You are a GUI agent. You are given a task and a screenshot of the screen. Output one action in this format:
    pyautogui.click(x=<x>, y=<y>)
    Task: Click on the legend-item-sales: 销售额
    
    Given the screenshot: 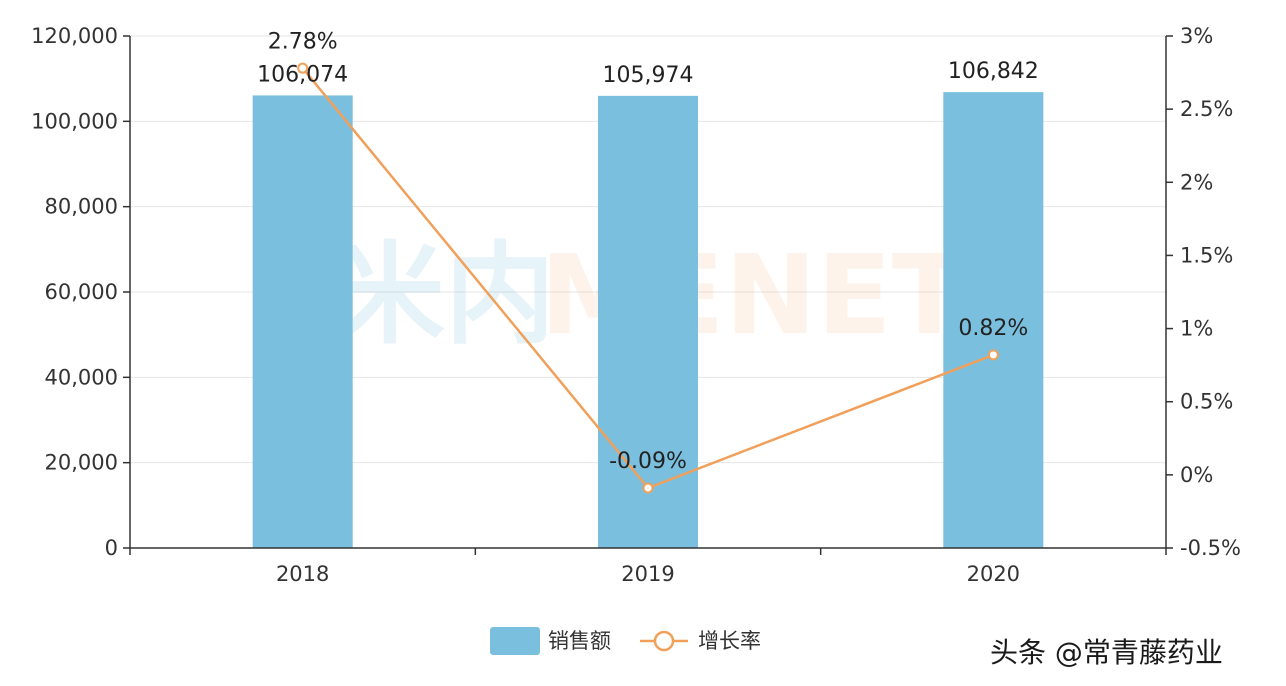 What is the action you would take?
    pyautogui.click(x=550, y=641)
    